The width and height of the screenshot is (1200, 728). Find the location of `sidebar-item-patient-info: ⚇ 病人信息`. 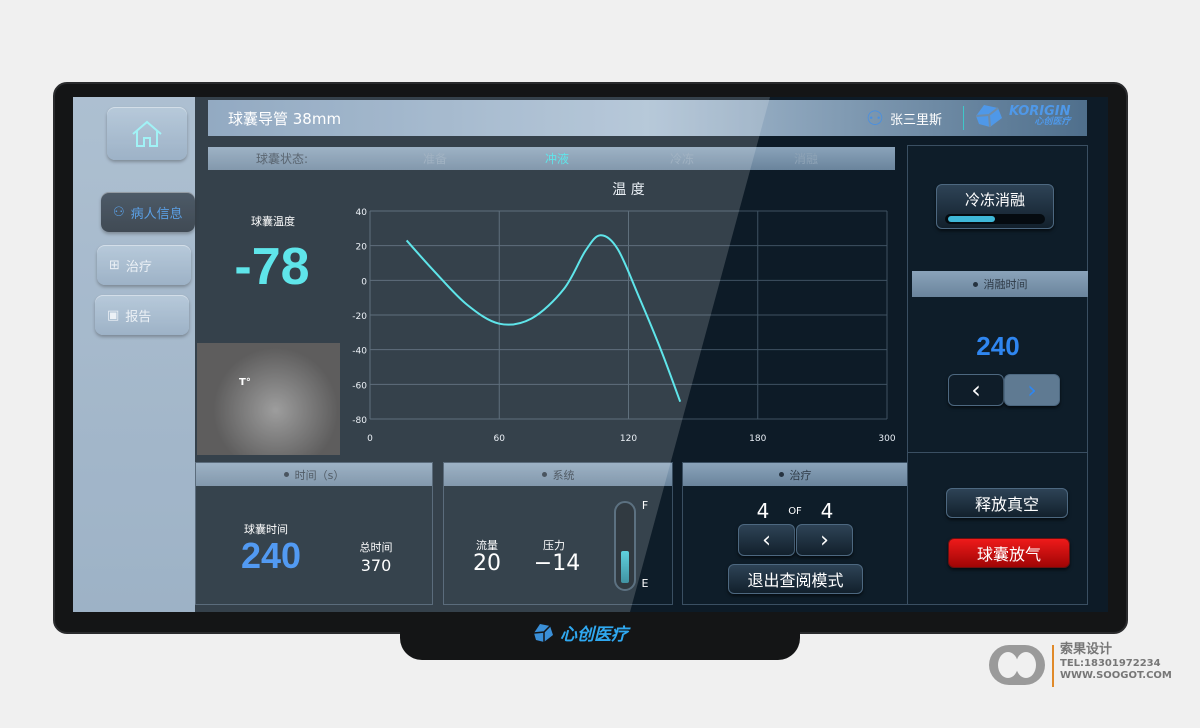

sidebar-item-patient-info: ⚇ 病人信息 is located at coordinates (148, 212).